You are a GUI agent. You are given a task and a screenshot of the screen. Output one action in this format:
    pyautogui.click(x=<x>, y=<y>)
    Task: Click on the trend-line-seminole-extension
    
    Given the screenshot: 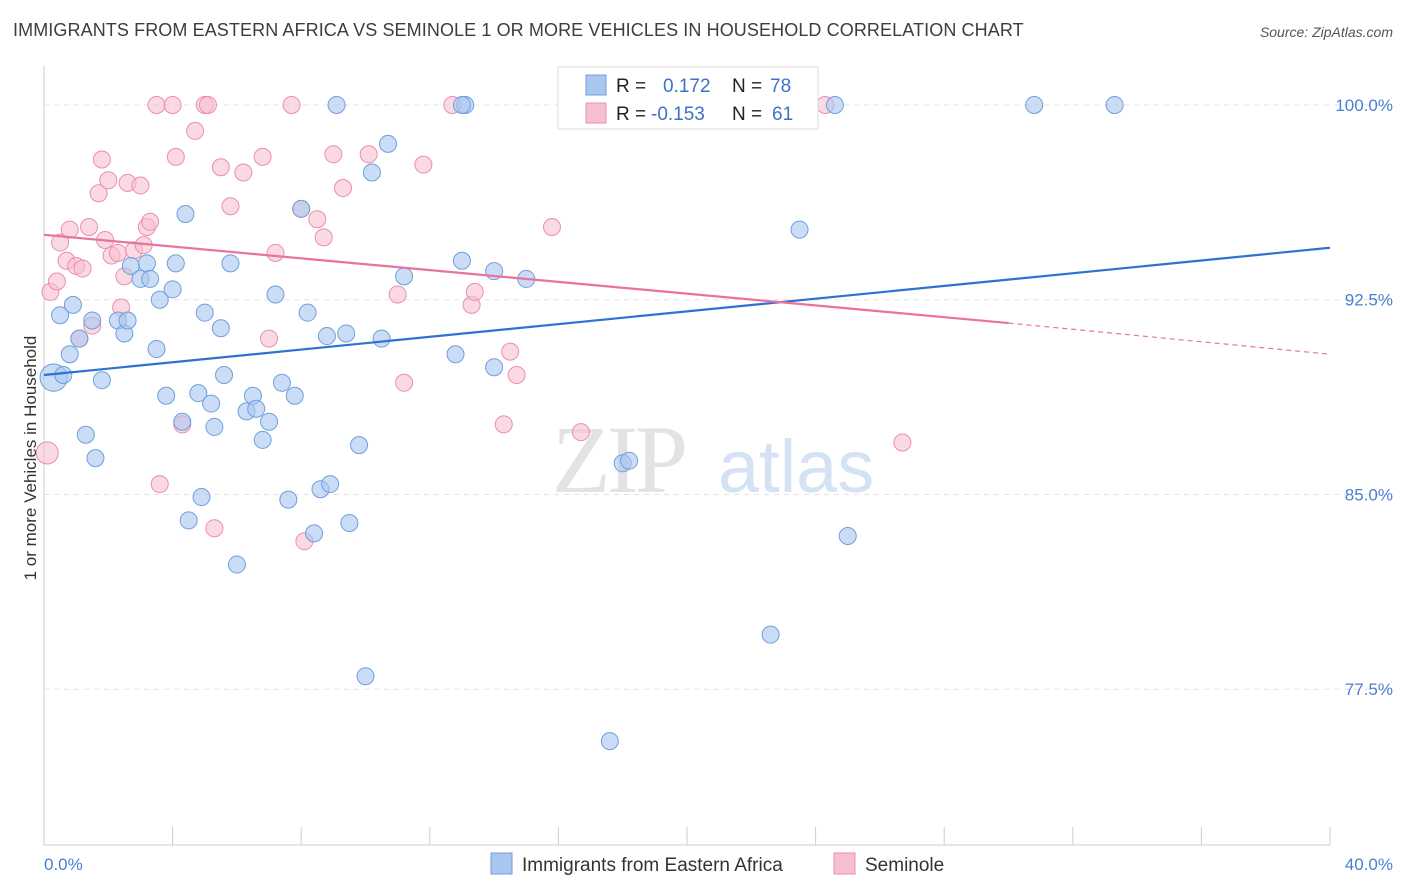 What is the action you would take?
    pyautogui.click(x=1169, y=338)
    